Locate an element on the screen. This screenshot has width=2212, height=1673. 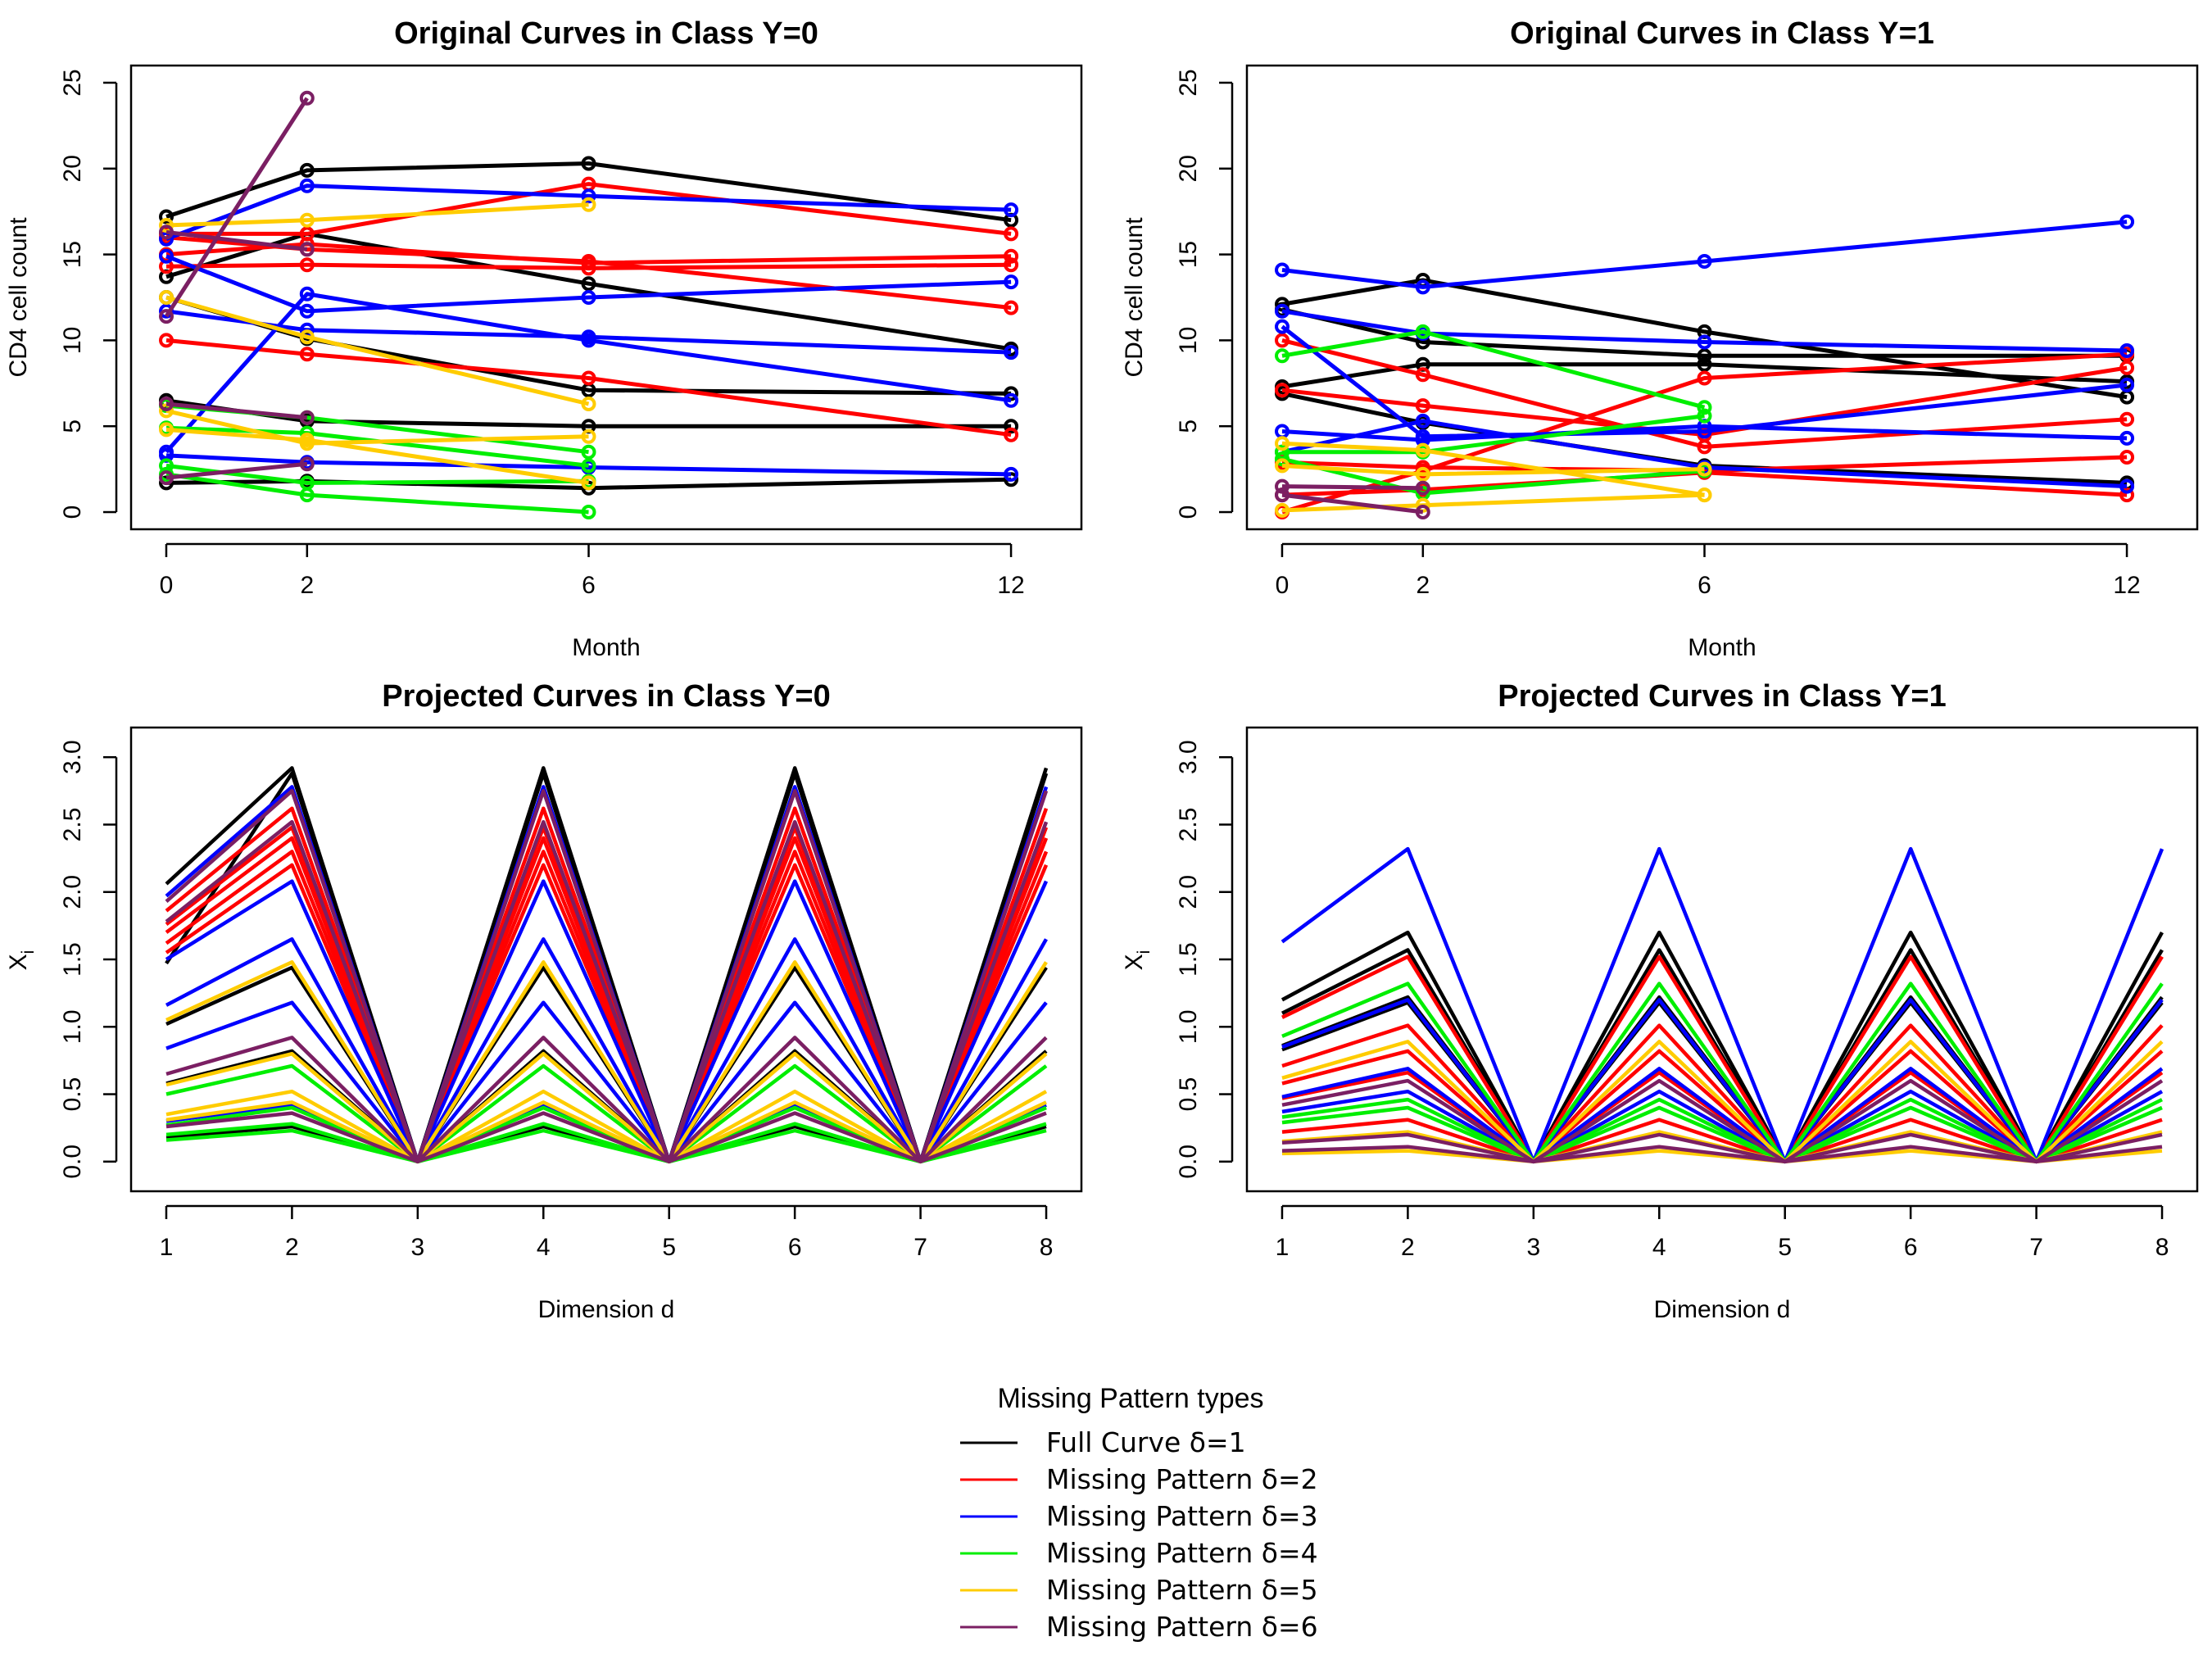
y-tick-label: 5 is located at coordinates (72, 426).